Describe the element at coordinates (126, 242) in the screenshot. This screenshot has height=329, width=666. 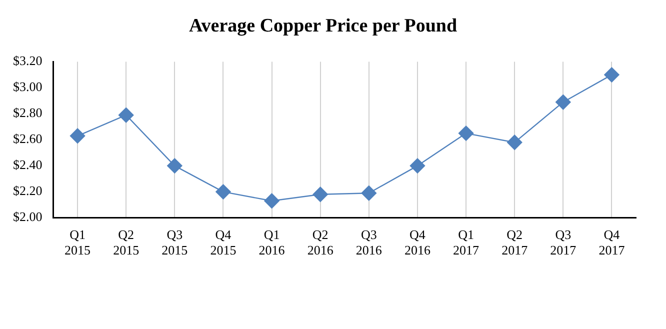
I see `x-tick-label: Q2 2015` at that location.